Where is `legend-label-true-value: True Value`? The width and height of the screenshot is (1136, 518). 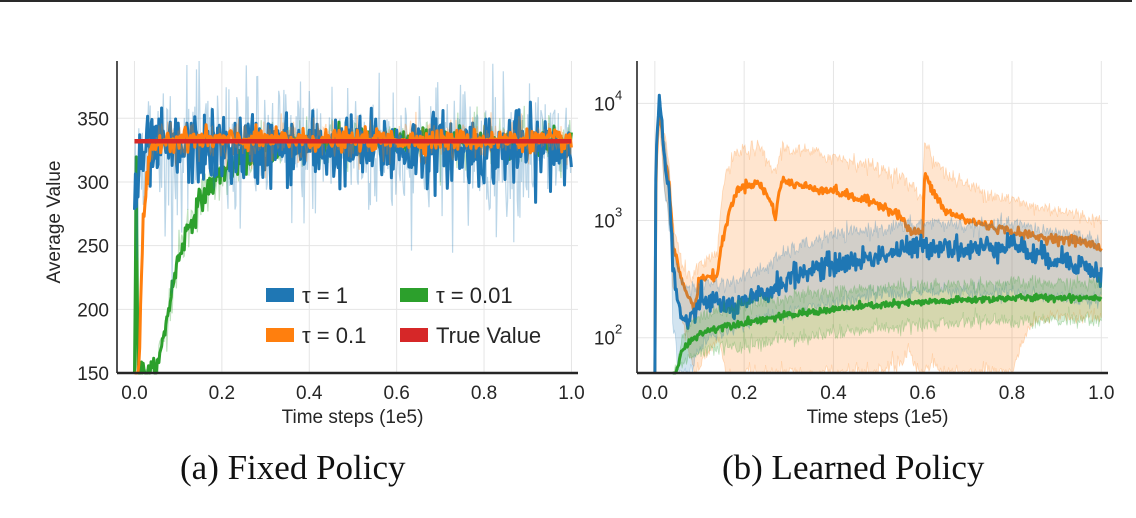 legend-label-true-value: True Value is located at coordinates (488, 335).